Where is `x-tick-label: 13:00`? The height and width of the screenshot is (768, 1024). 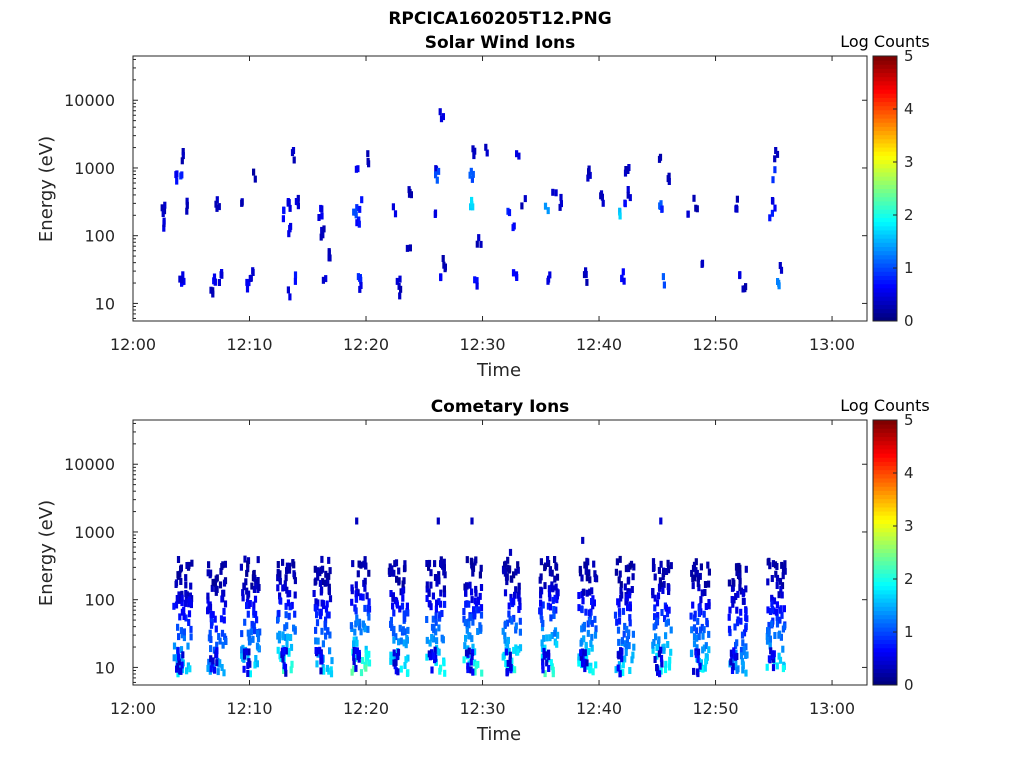
x-tick-label: 13:00 is located at coordinates (832, 708).